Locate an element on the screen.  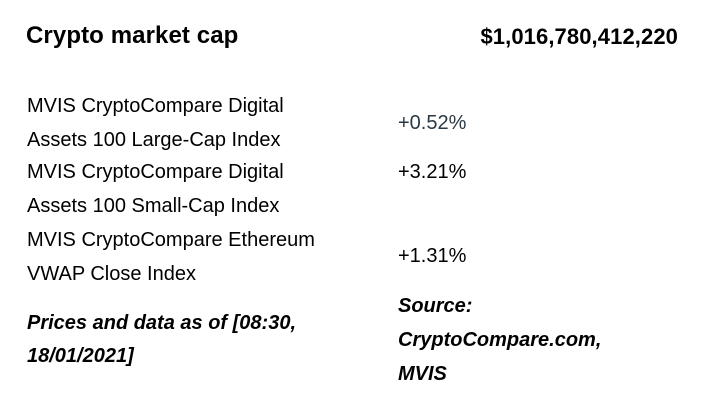
data-source-note: Source: CryptoCompare.com, MVIS is located at coordinates (548, 340).